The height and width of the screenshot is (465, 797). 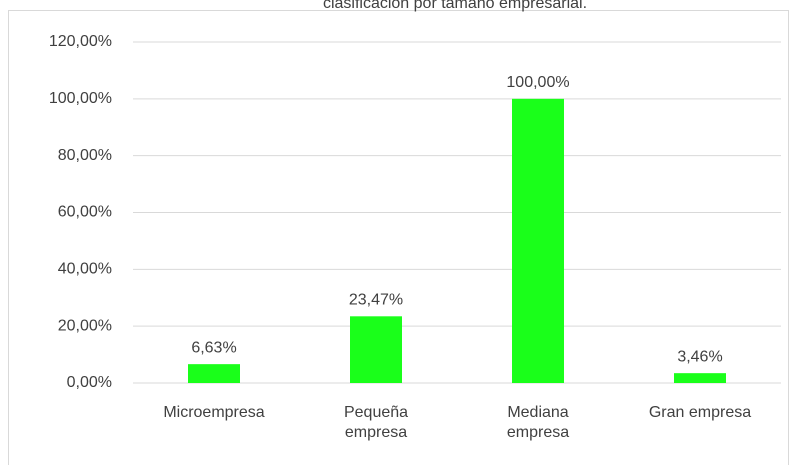 I want to click on data-label: 6,63%, so click(x=213, y=347).